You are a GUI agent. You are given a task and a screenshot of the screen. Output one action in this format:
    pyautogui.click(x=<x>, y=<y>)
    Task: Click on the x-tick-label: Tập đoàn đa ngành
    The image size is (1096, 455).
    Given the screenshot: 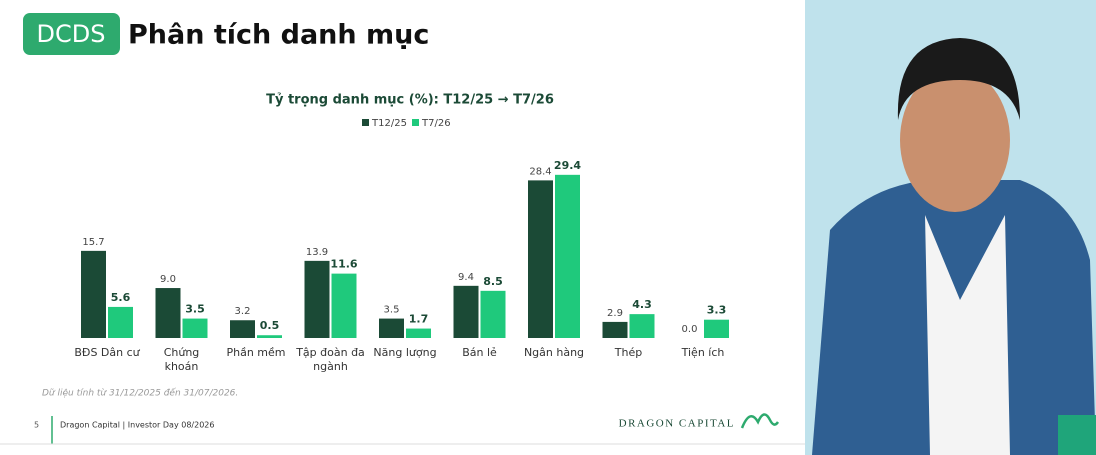 What is the action you would take?
    pyautogui.click(x=330, y=359)
    